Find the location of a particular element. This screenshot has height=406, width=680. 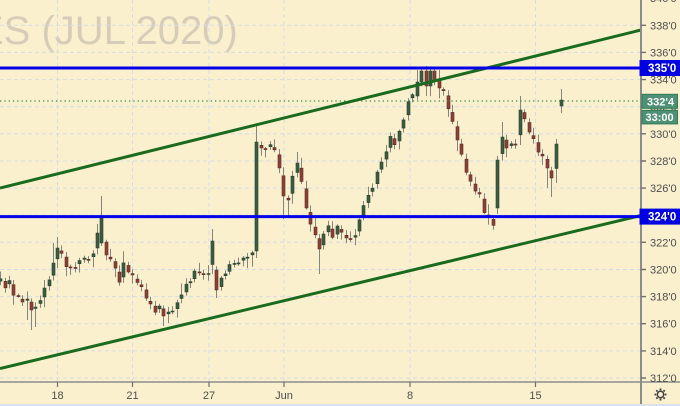

svg-text: 326'0 is located at coordinates (663, 189).